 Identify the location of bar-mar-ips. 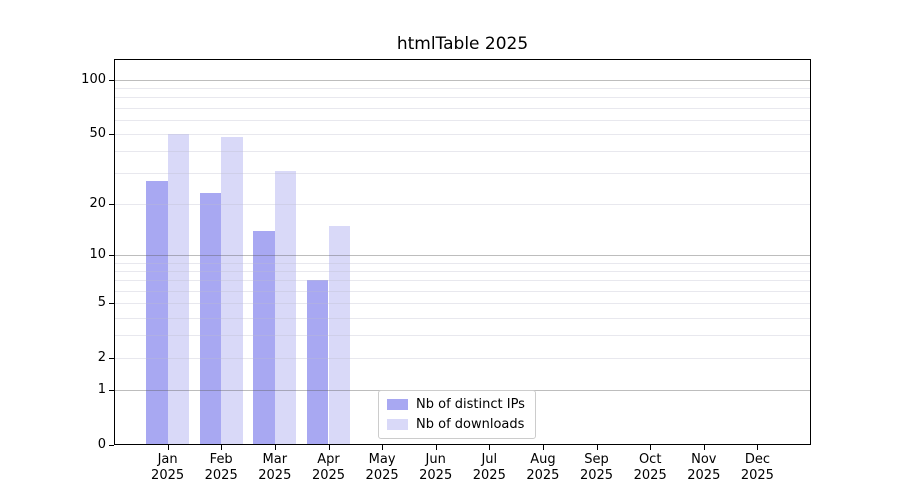
(264, 337).